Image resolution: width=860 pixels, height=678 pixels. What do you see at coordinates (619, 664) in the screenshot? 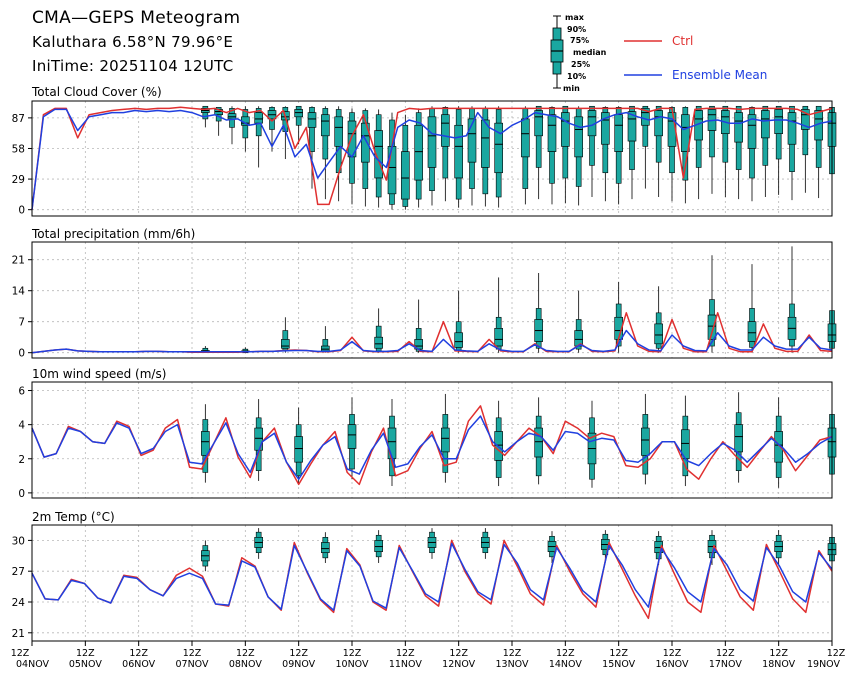
I see `x-tick-date: 15NOV` at bounding box center [619, 664].